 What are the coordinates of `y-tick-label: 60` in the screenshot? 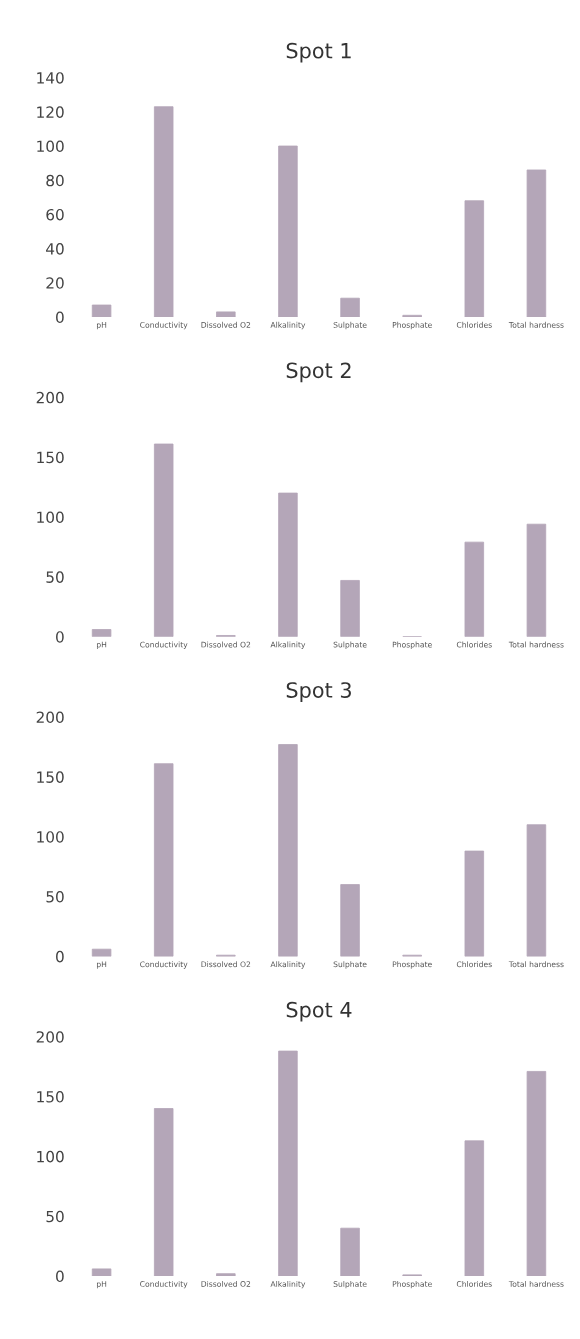 It's located at (55, 214).